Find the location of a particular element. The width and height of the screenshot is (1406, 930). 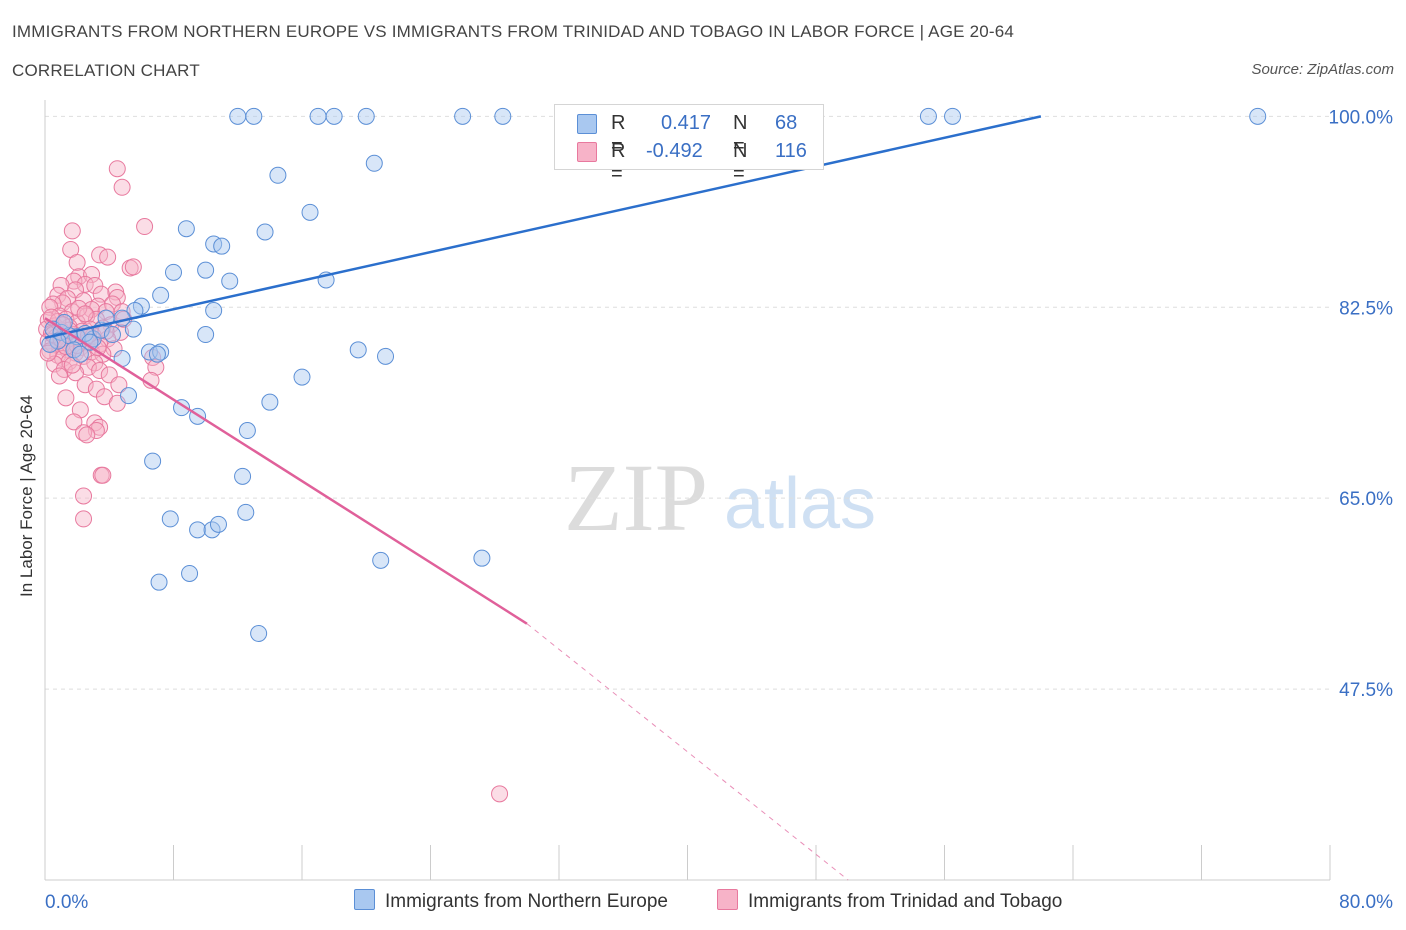

y-tick-label: 82.5% is located at coordinates (1366, 308).